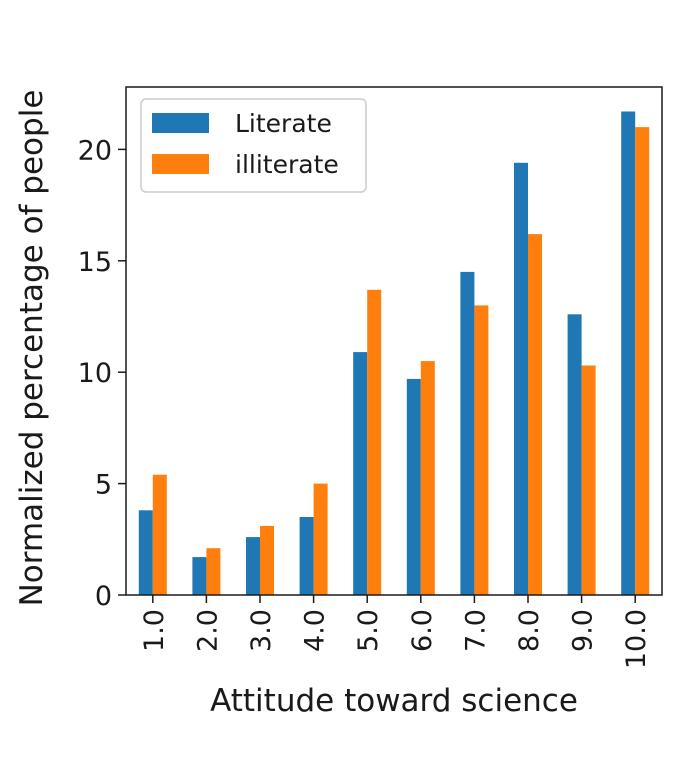 The image size is (686, 761). I want to click on y-axis: 0 5 10 15 20, so click(102, 373).